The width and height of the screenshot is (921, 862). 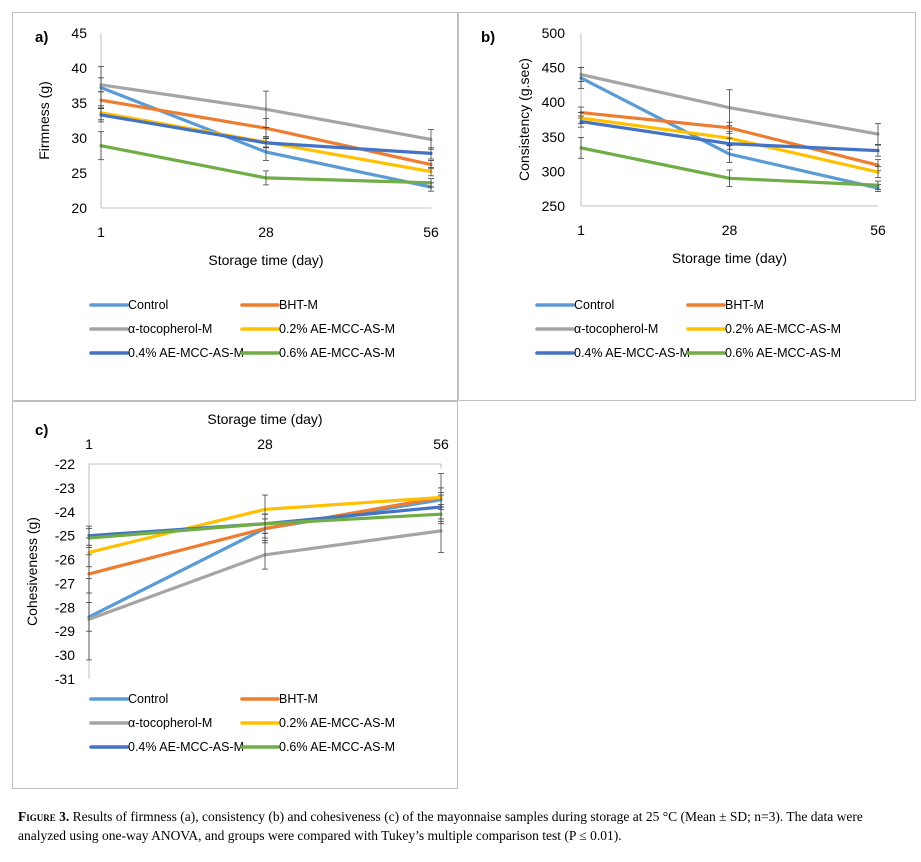 What do you see at coordinates (41, 37) in the screenshot?
I see `panel-label-a: a)` at bounding box center [41, 37].